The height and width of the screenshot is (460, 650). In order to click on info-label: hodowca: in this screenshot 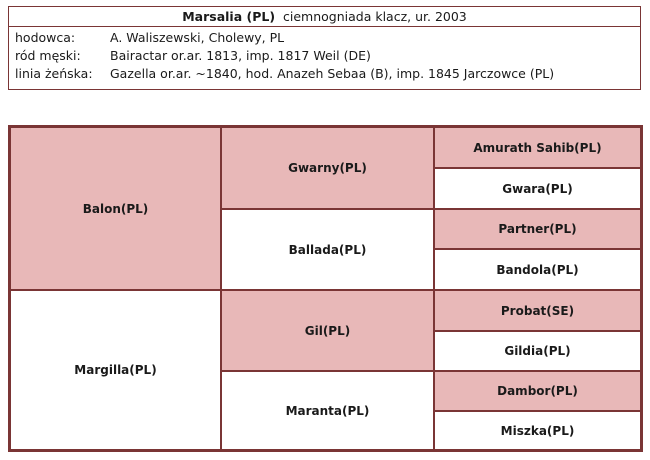, I will do `click(45, 37)`.